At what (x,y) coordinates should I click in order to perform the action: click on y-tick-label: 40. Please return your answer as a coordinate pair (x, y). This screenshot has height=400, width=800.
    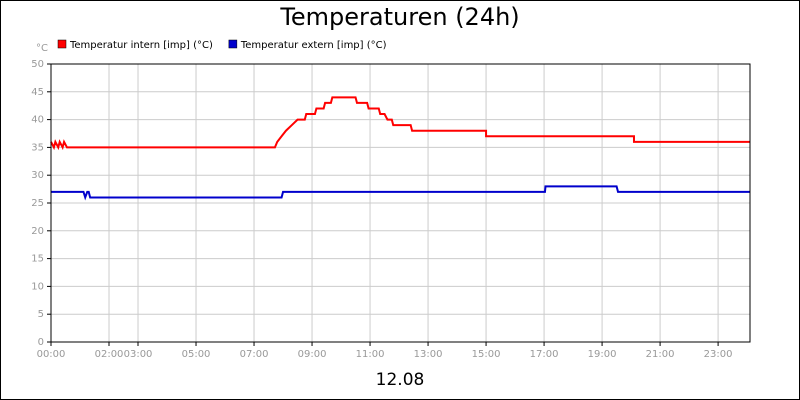
    Looking at the image, I should click on (37, 120).